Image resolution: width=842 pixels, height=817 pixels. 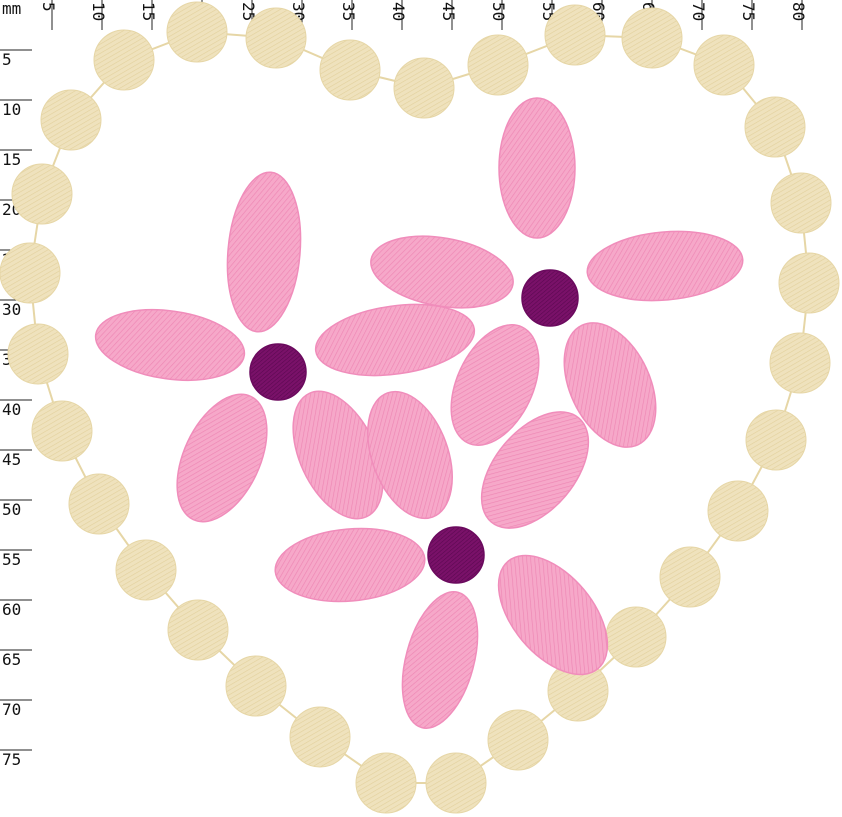 What do you see at coordinates (11, 9) in the screenshot?
I see `ruler-unit: mm` at bounding box center [11, 9].